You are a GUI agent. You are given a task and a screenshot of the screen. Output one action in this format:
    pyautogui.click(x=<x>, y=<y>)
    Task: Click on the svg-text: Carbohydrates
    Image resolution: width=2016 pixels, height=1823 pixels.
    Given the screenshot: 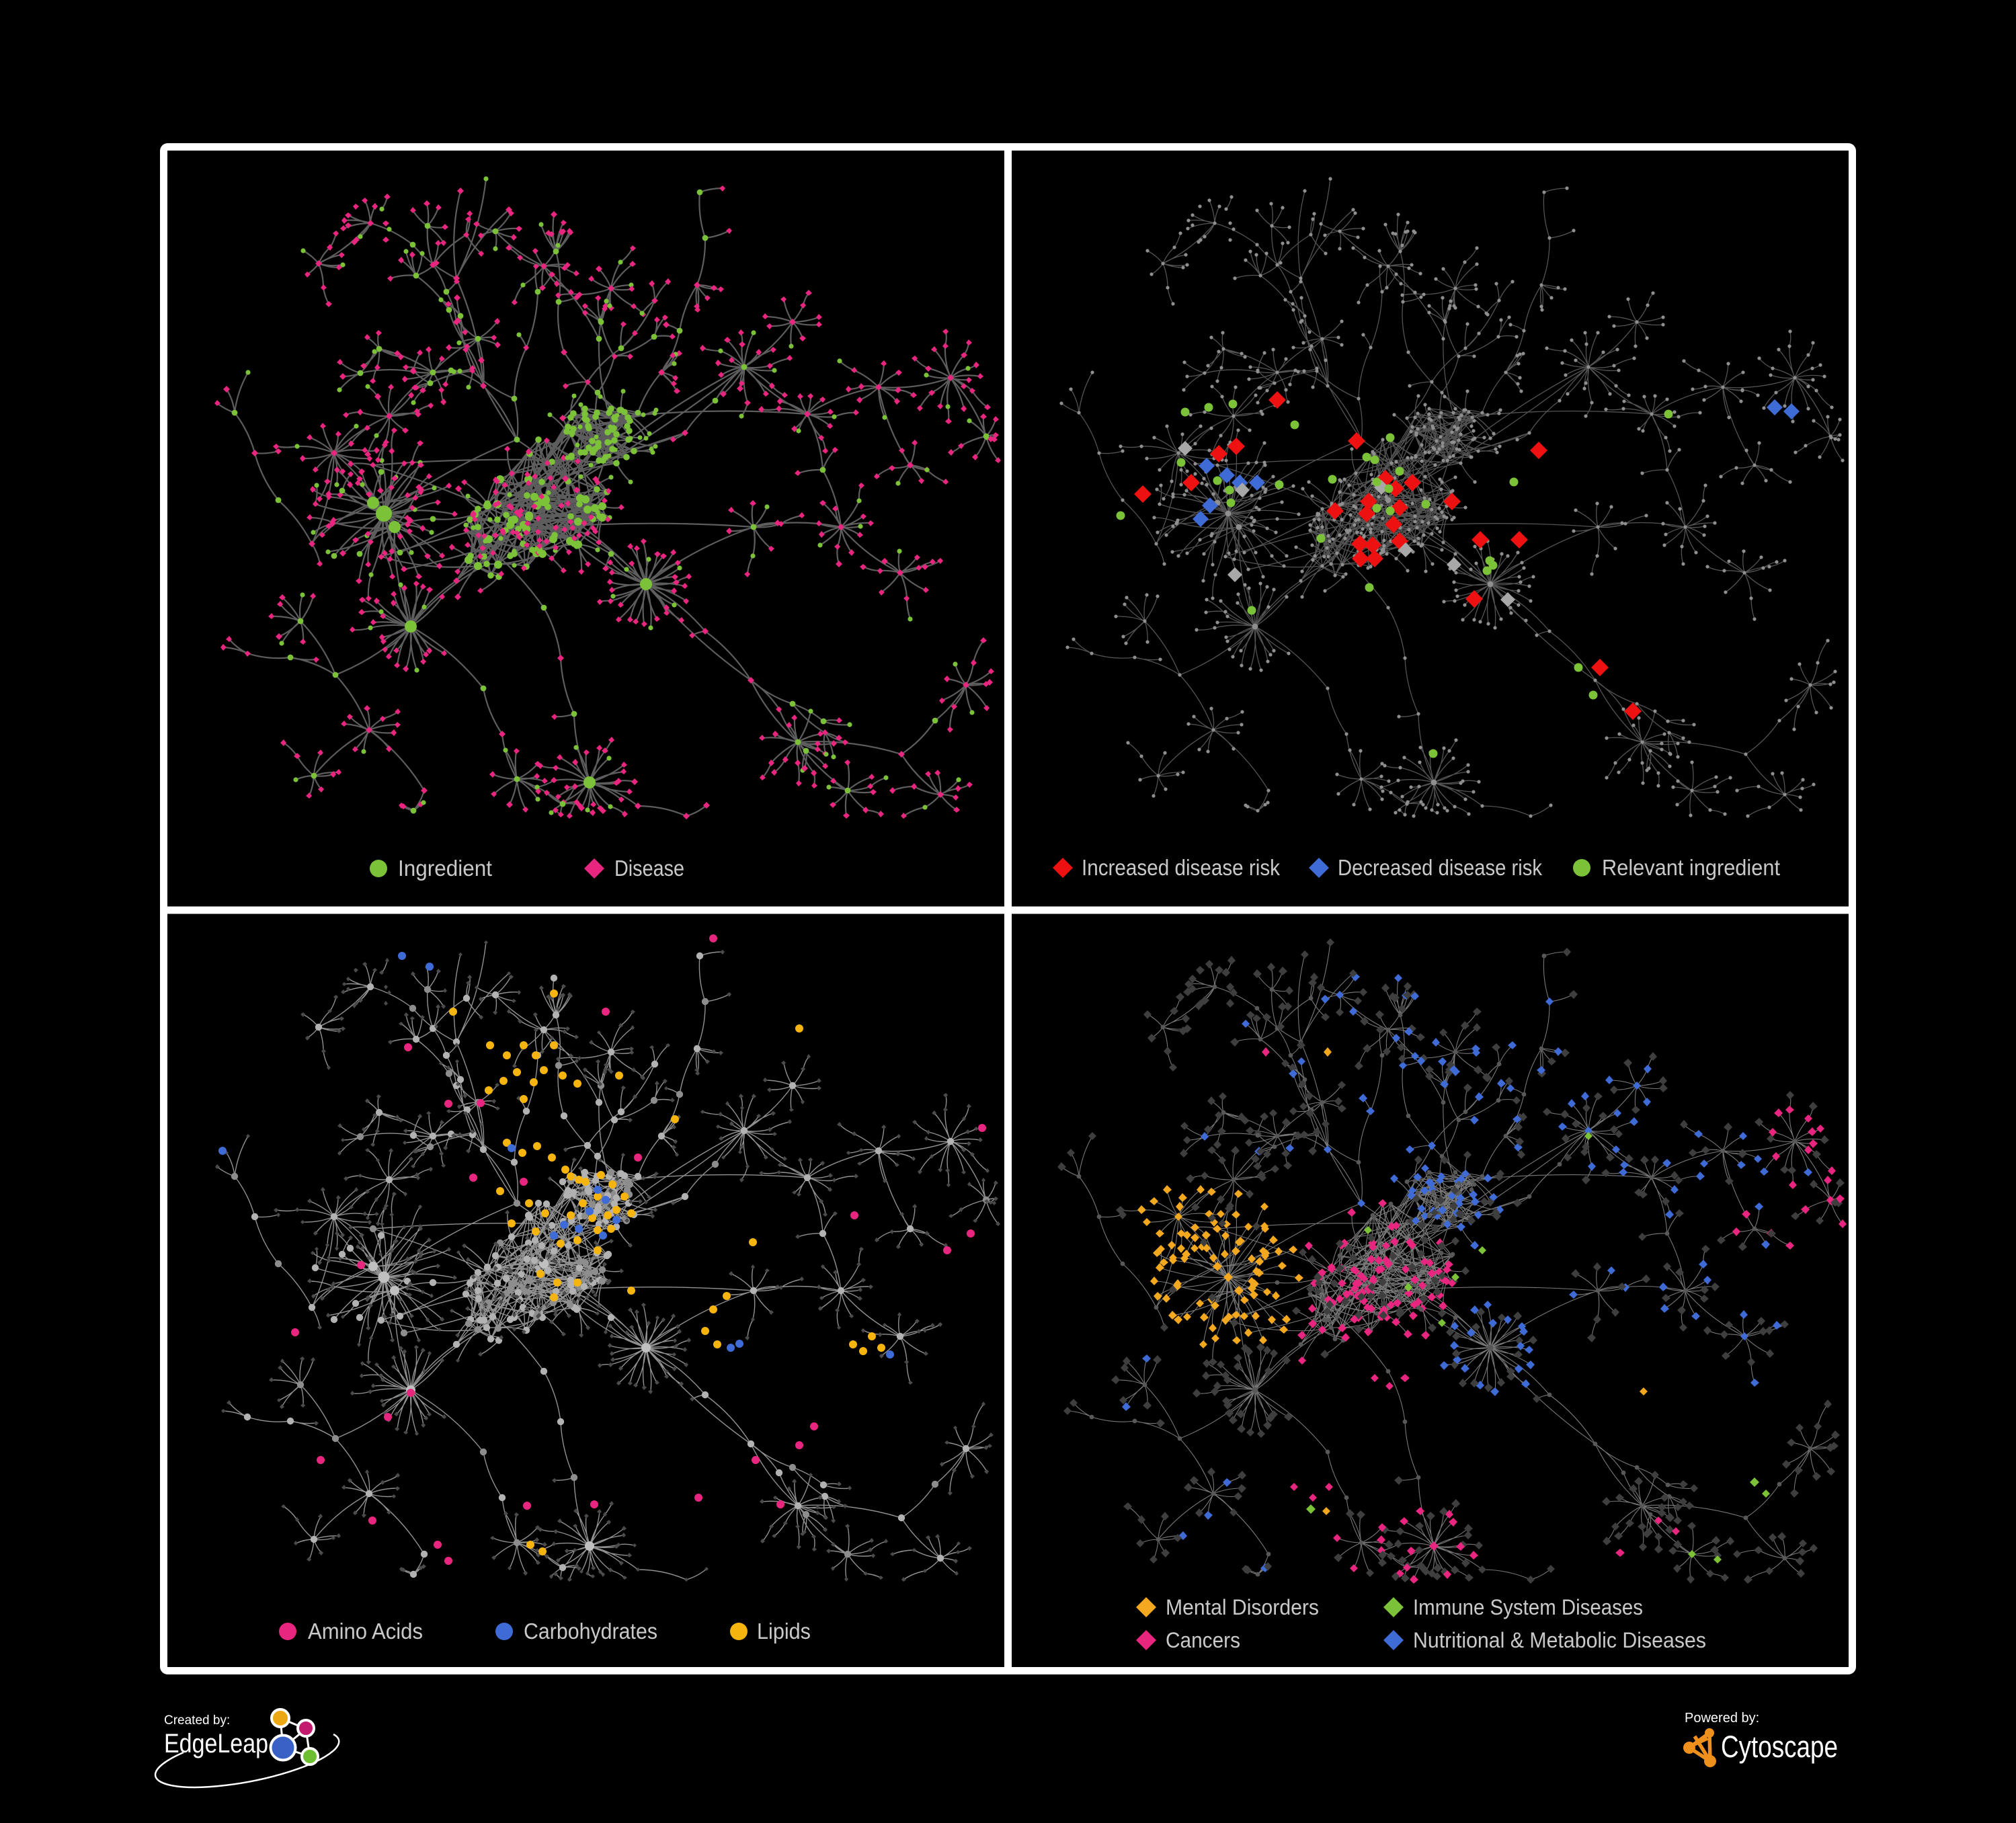 What is the action you would take?
    pyautogui.click(x=590, y=1631)
    